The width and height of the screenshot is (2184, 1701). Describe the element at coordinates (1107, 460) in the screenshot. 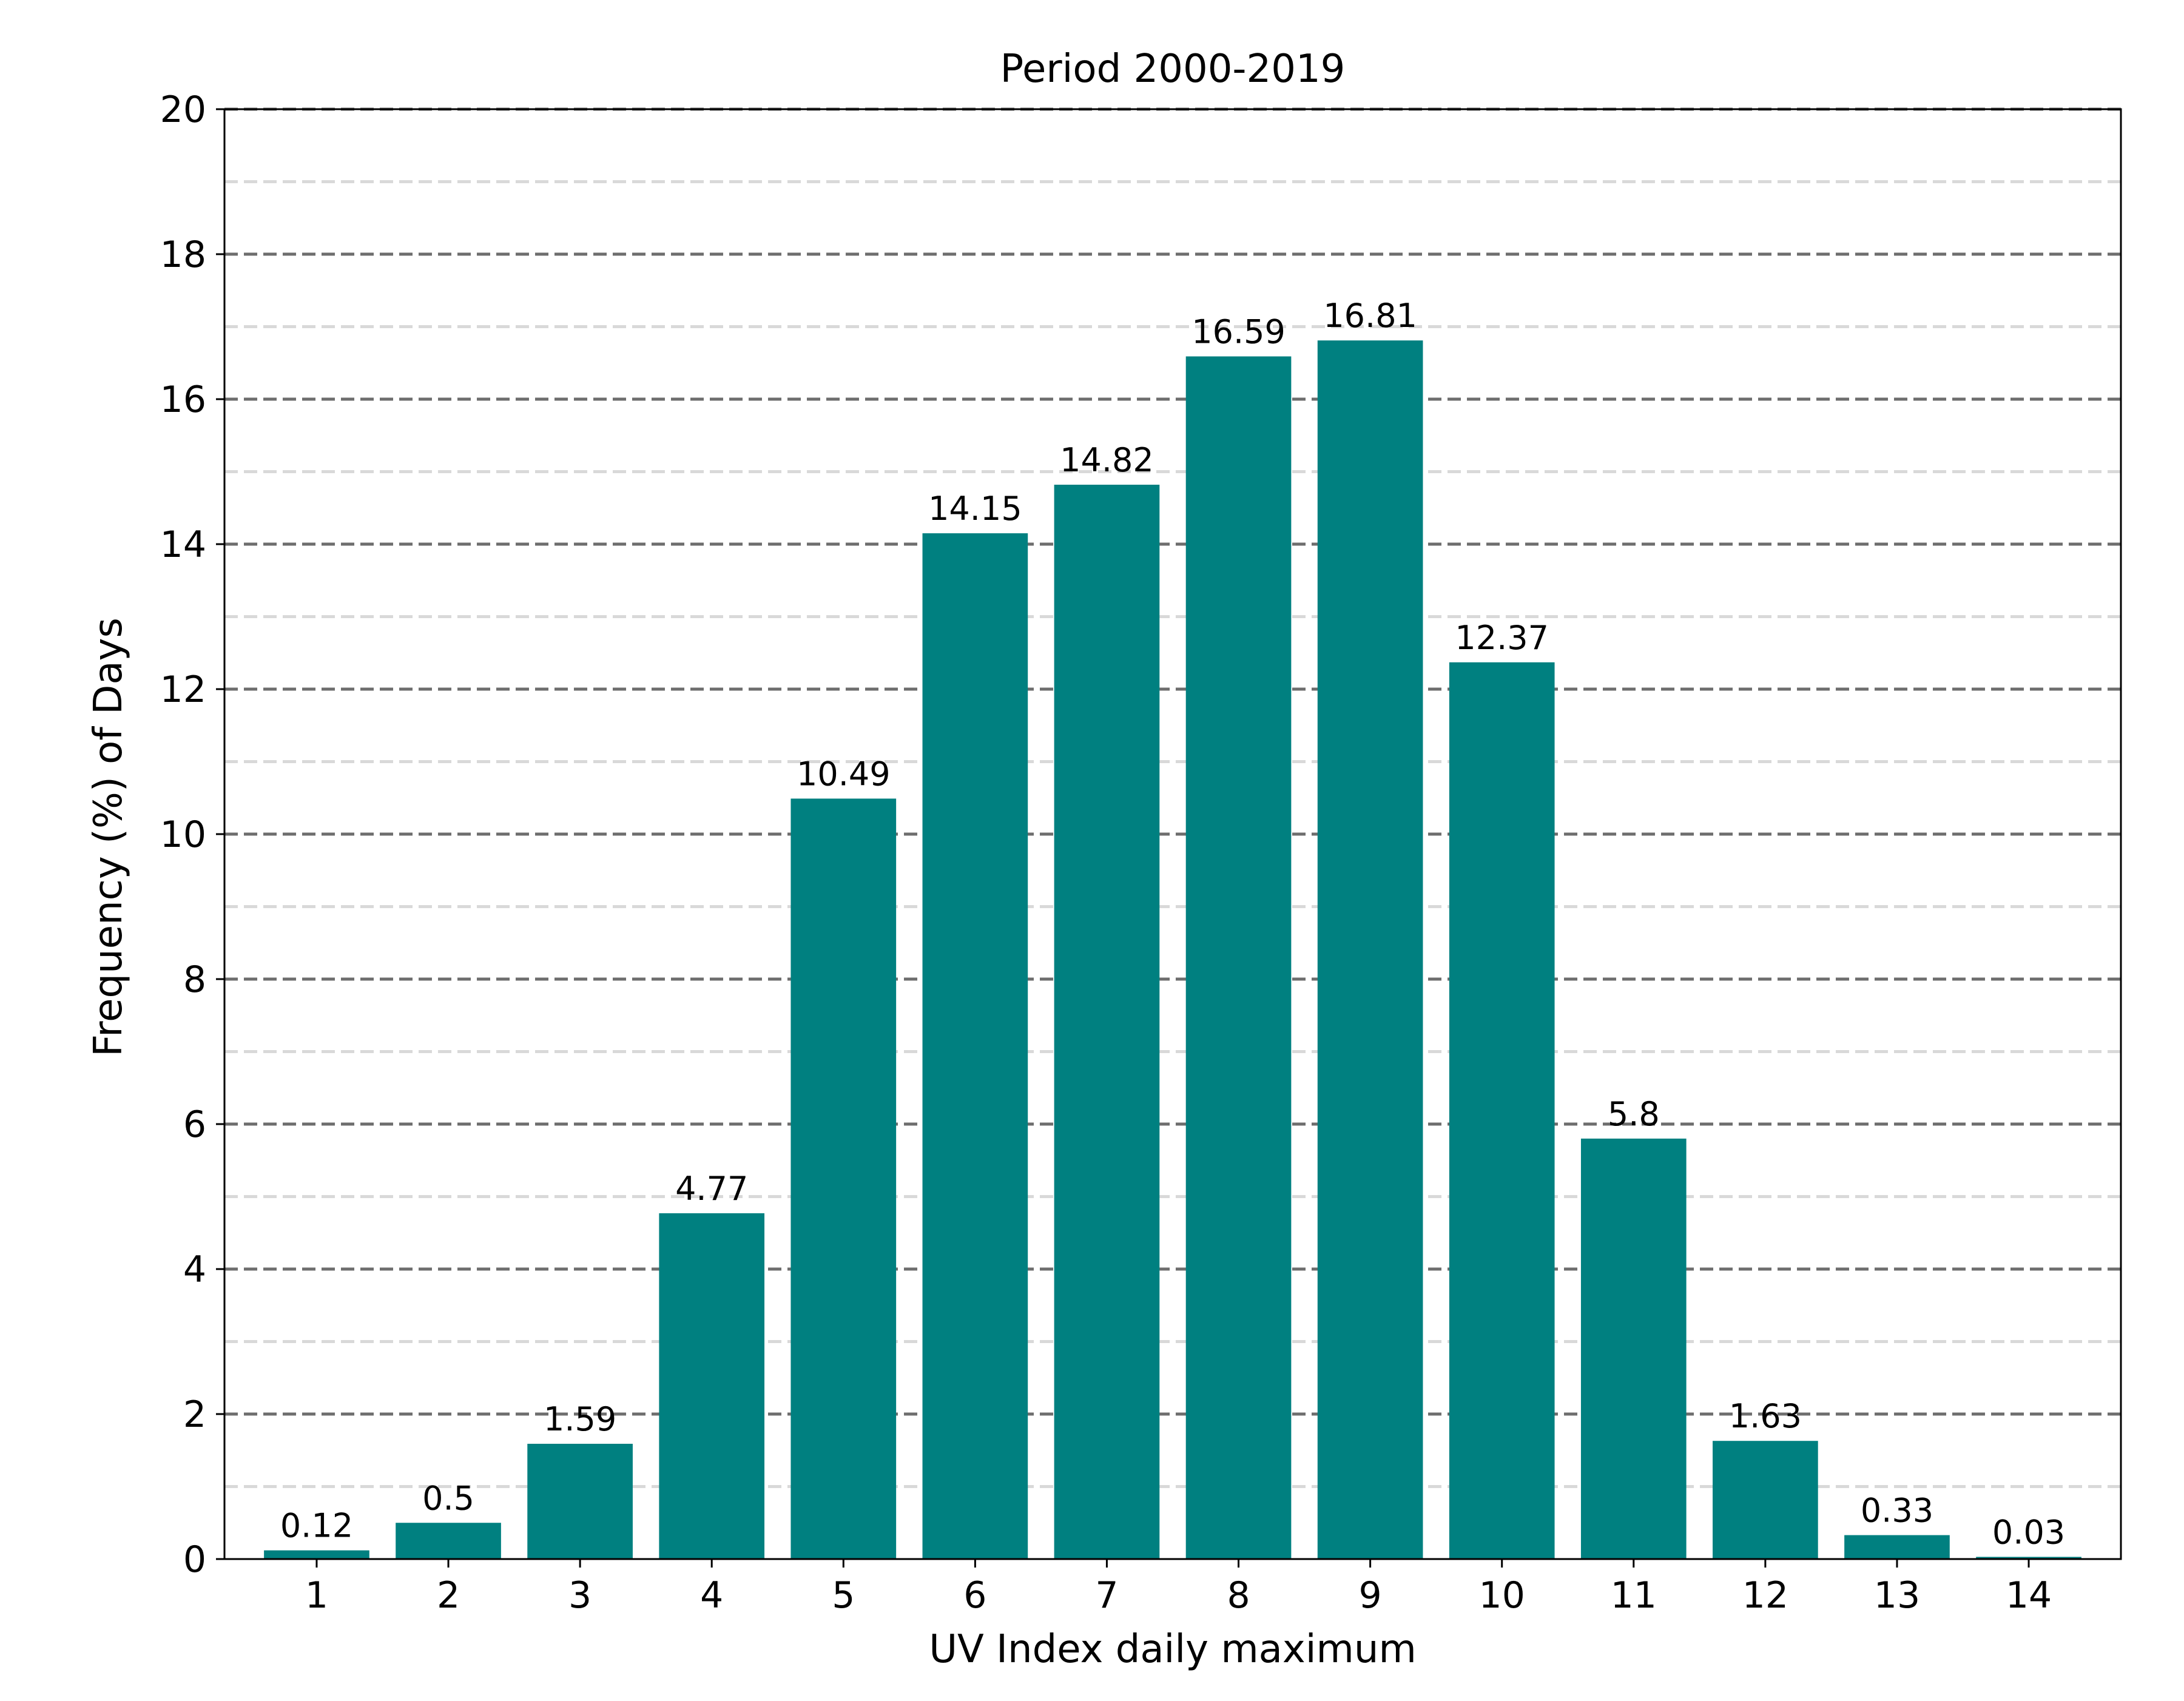

I see `bar-value-label: 14.82` at that location.